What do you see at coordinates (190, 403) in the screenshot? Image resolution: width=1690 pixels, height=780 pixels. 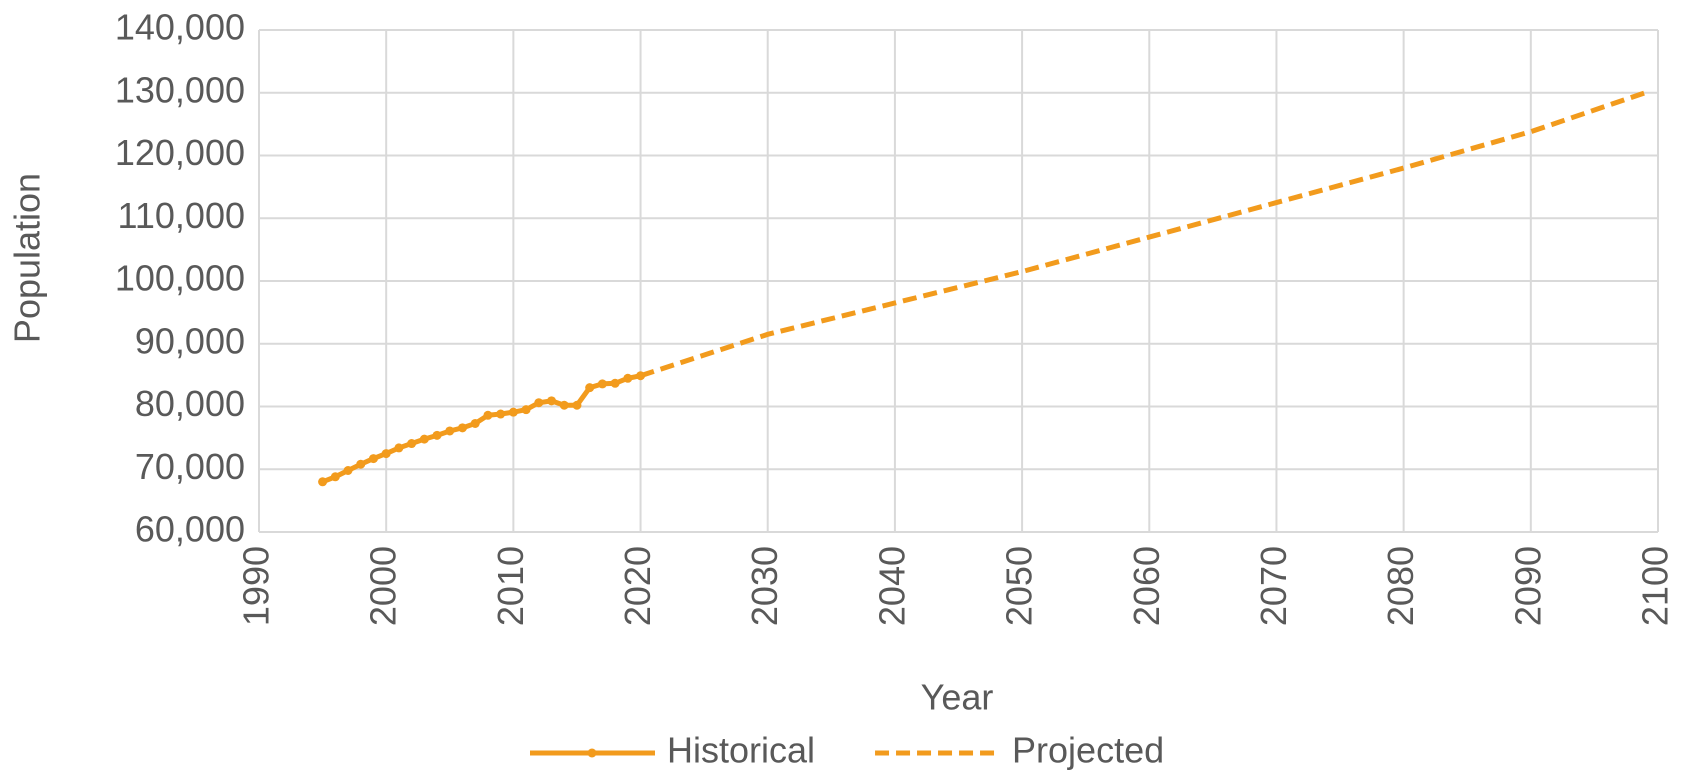 I see `y-tick-label: 80,000` at bounding box center [190, 403].